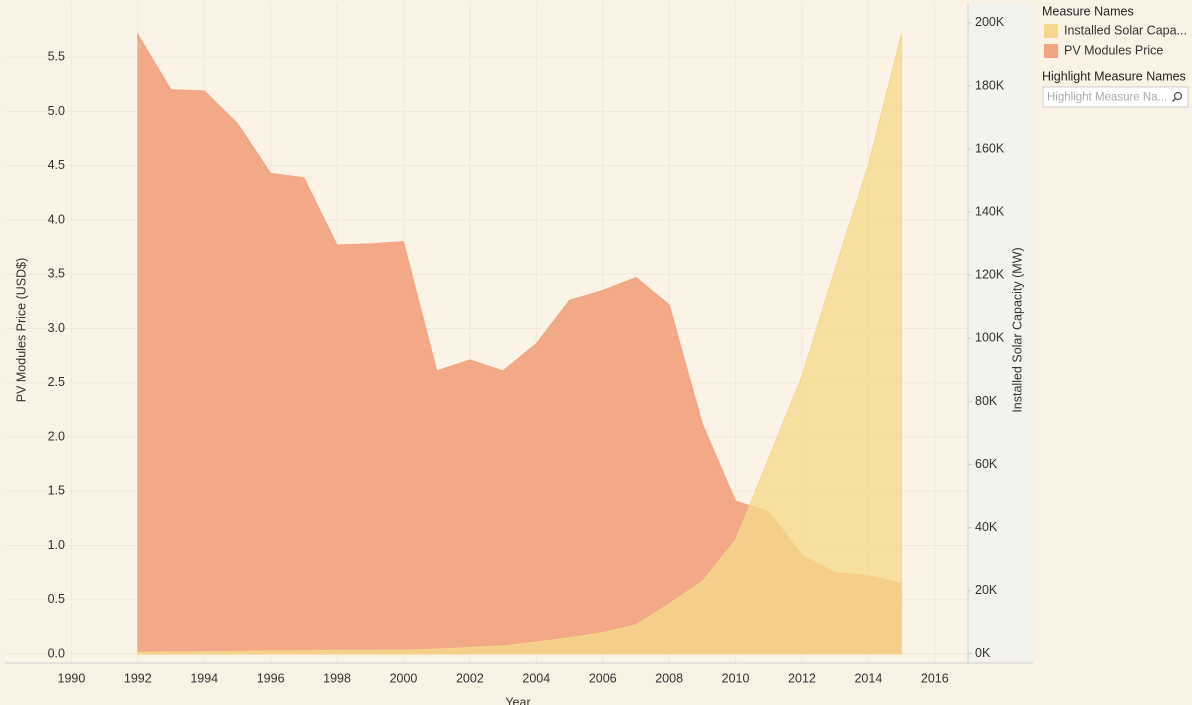  I want to click on y-tick-label: 3.0, so click(56, 328).